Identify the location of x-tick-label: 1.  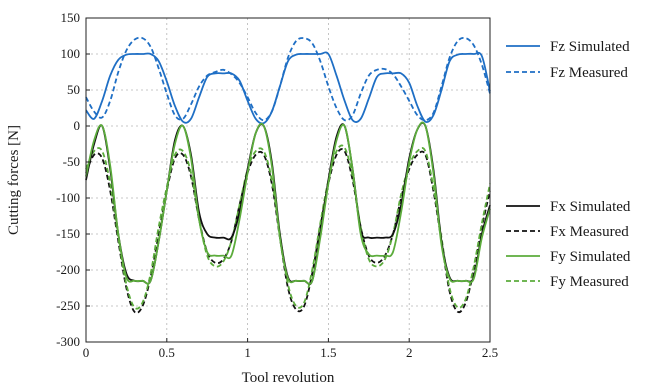
(247, 352).